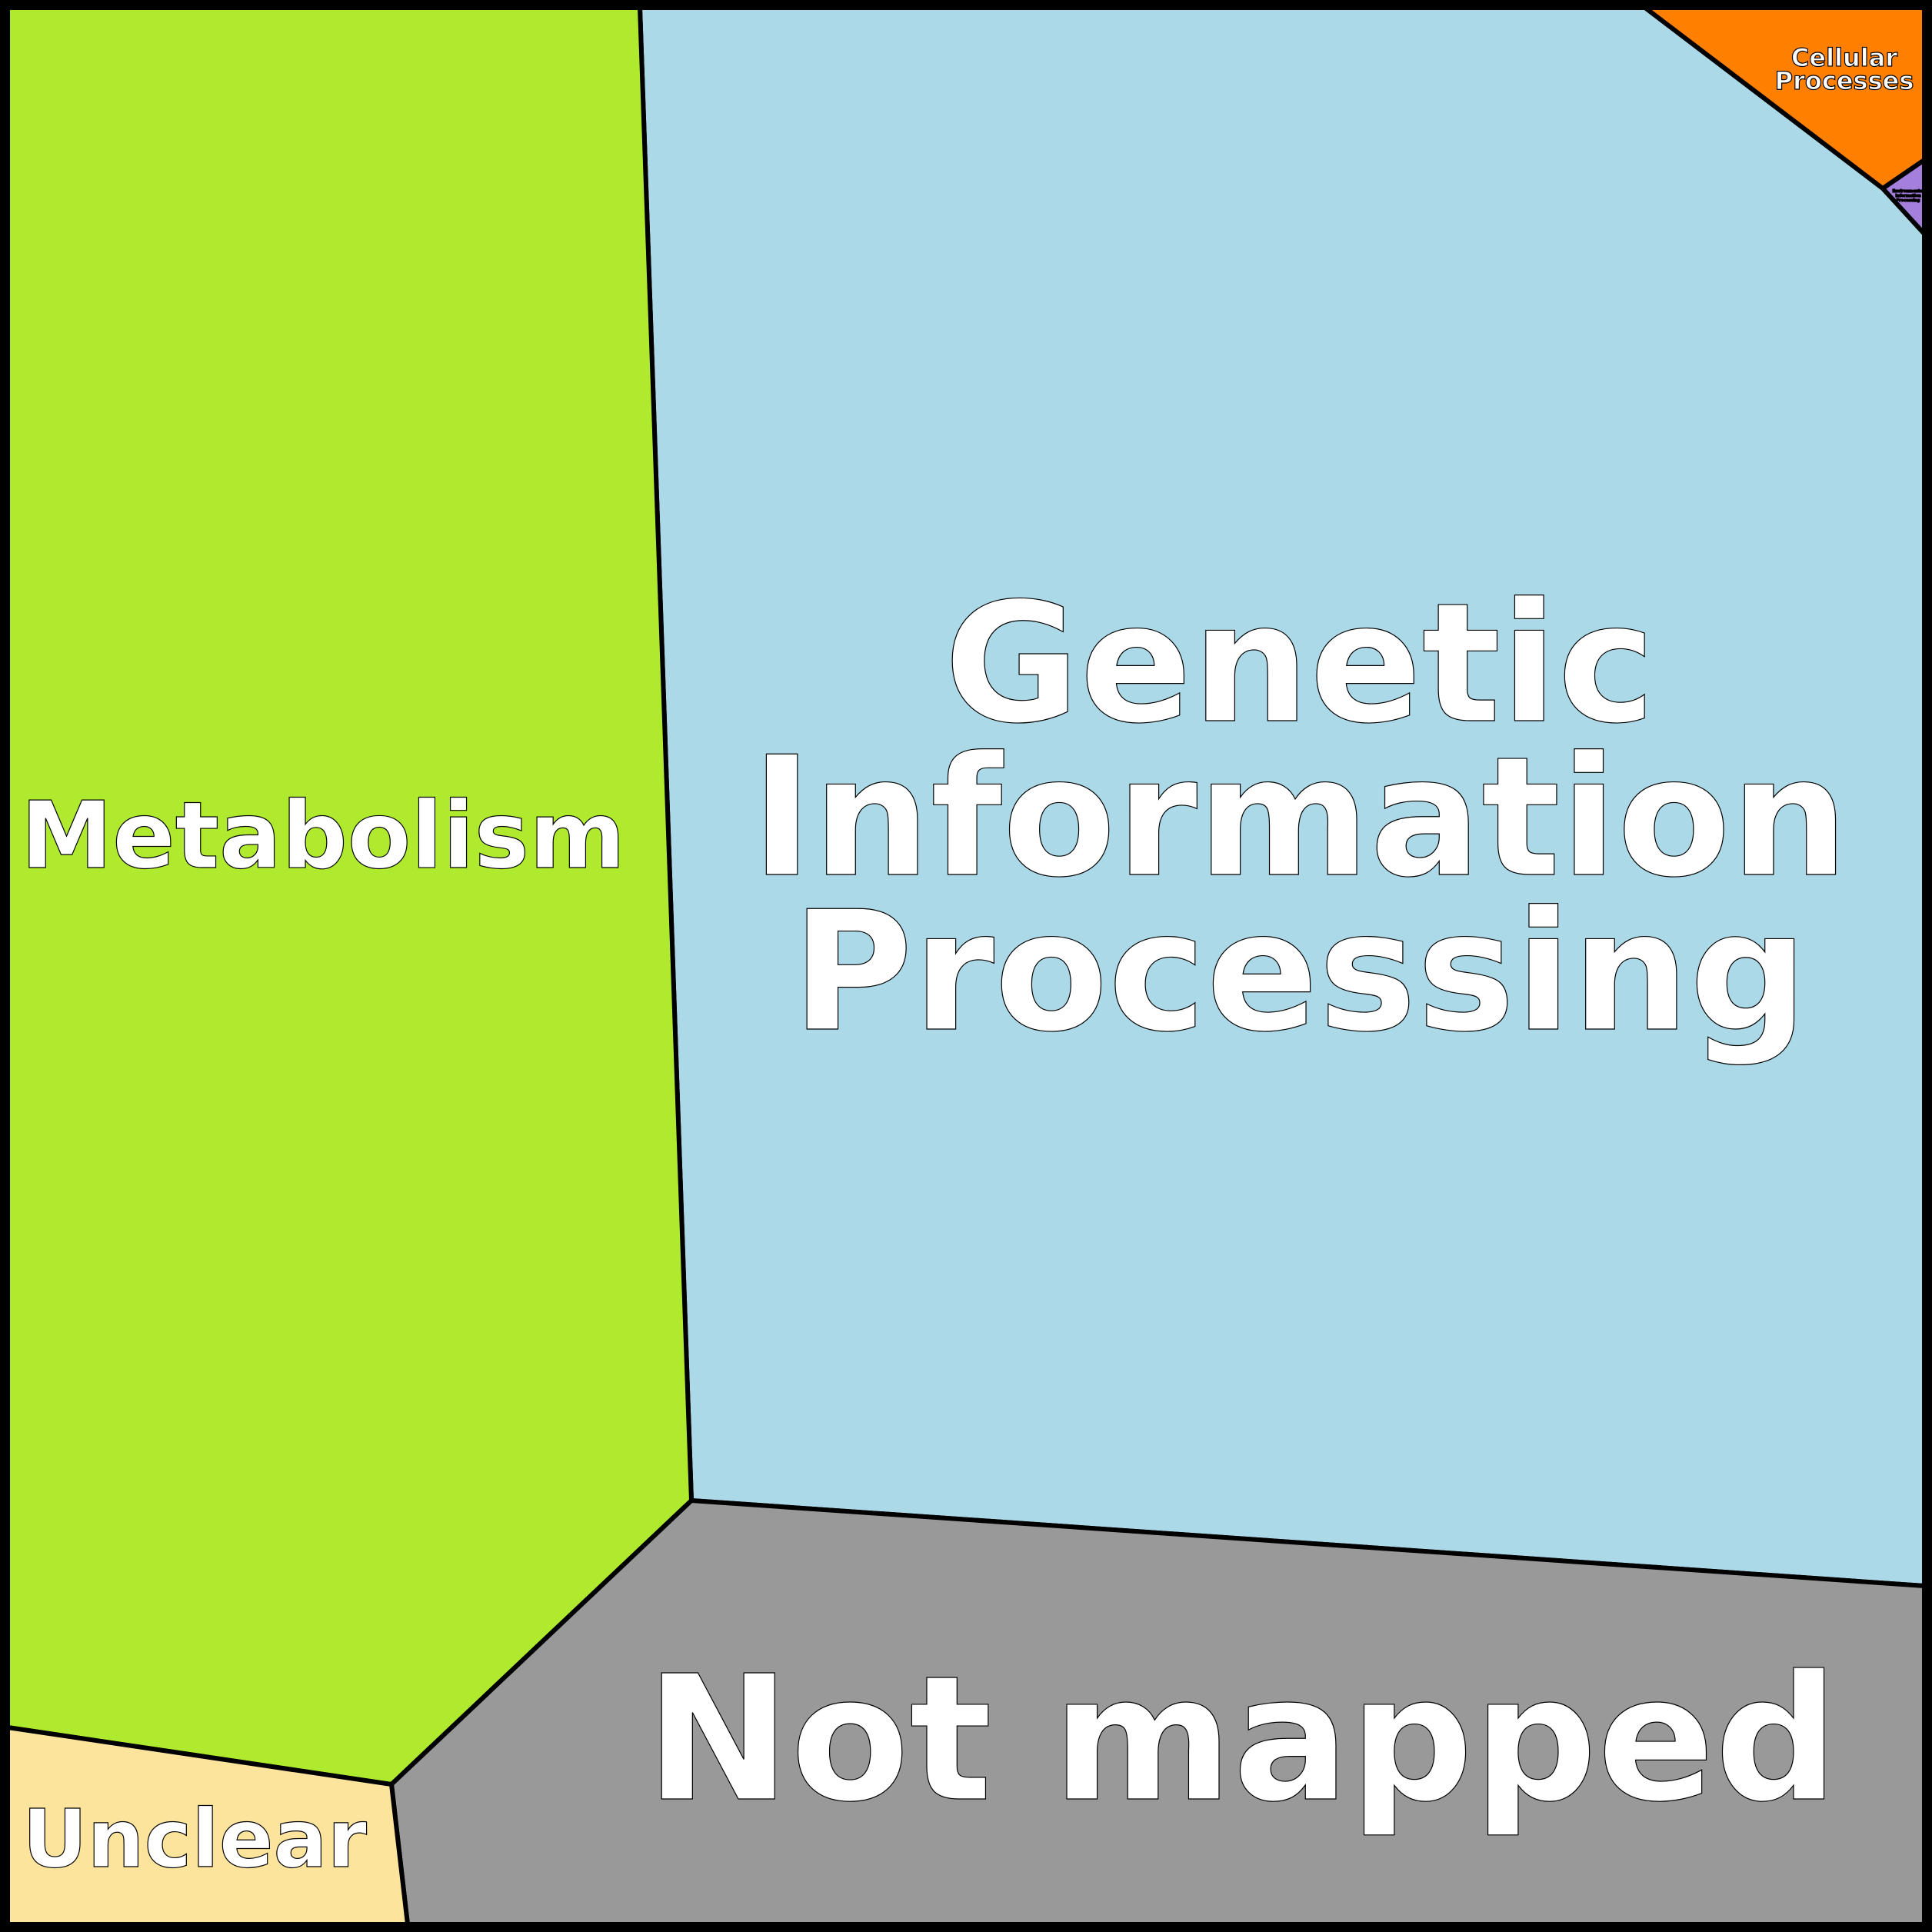 This screenshot has width=1932, height=1932. I want to click on label-genetic-line1: Genetic, so click(1299, 663).